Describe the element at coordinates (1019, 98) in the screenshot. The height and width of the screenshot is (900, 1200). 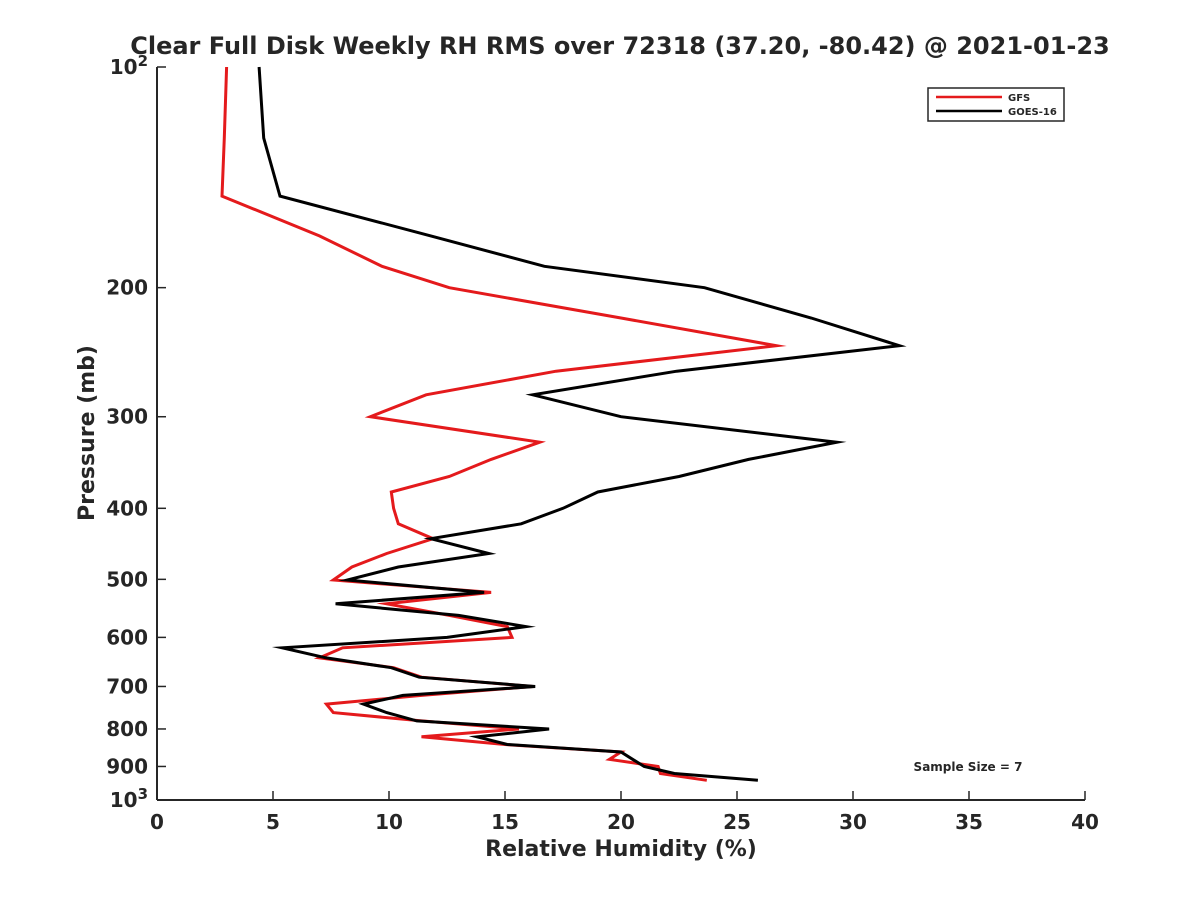
I see `legend-label-gfs: GFS` at that location.